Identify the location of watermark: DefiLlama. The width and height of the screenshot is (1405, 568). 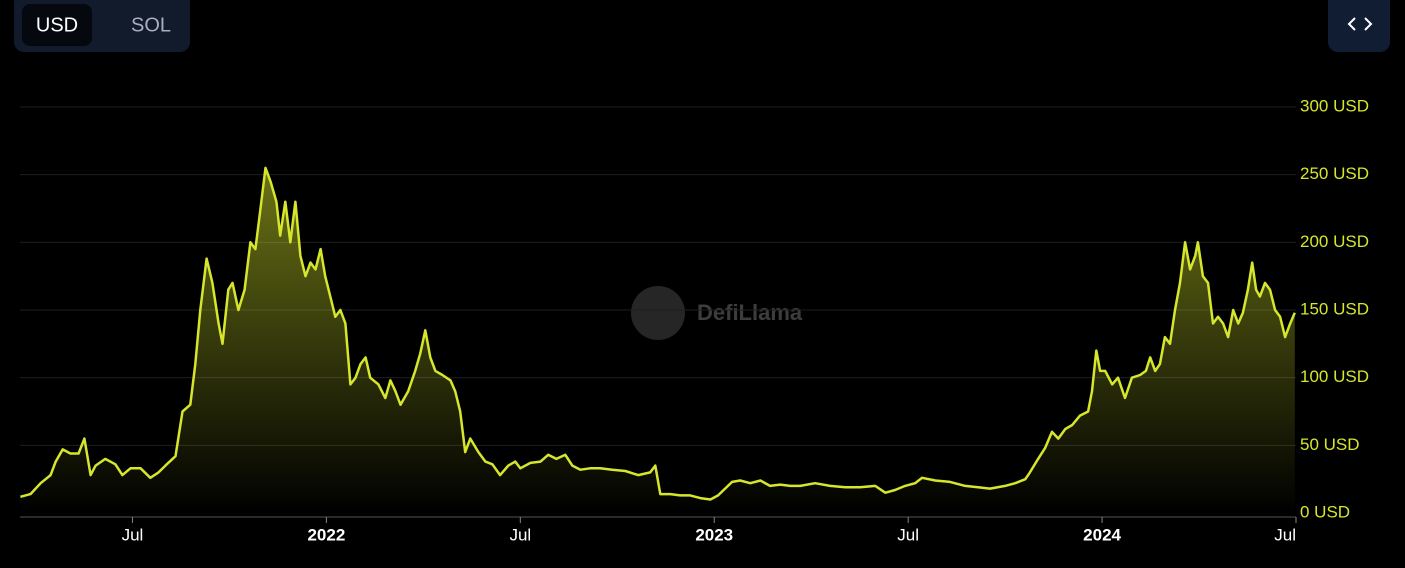
(717, 313).